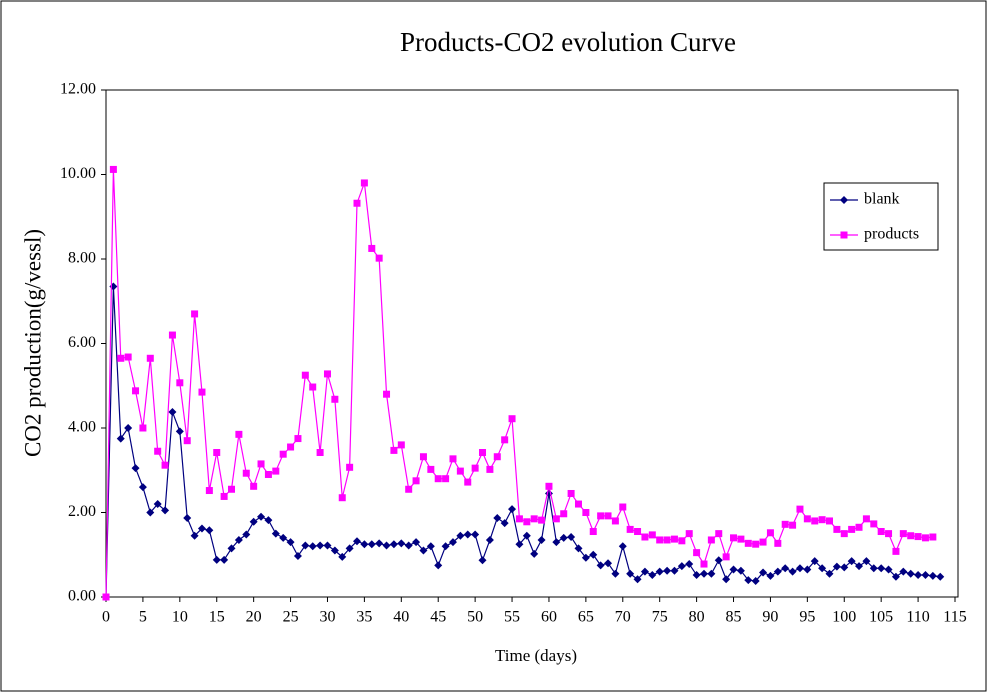 The height and width of the screenshot is (693, 988). Describe the element at coordinates (475, 617) in the screenshot. I see `x-tick-label: 50` at that location.